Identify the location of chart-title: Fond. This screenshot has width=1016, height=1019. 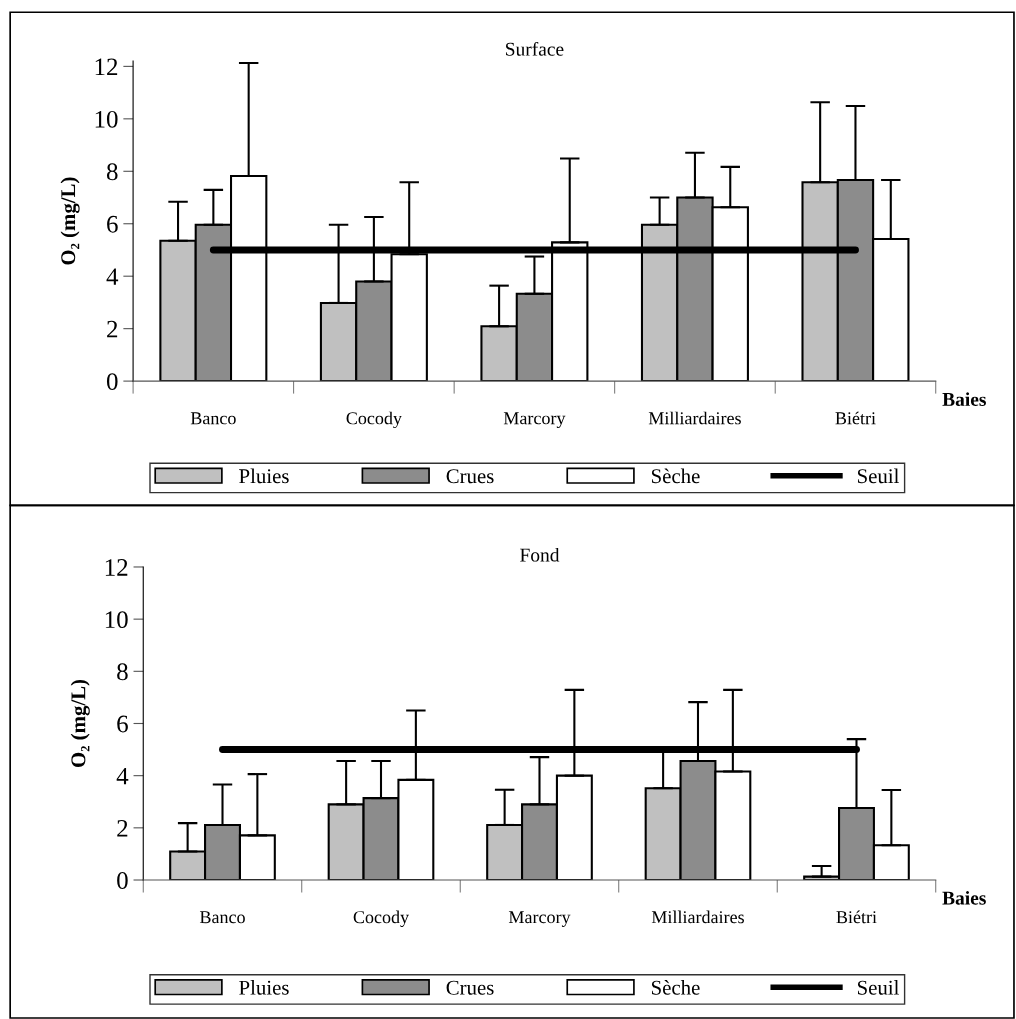
(540, 554).